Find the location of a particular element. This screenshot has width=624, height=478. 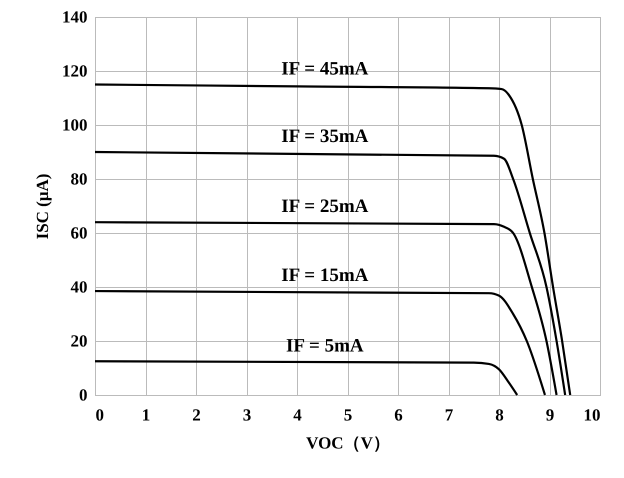

x-tick-label: 9 is located at coordinates (550, 415).